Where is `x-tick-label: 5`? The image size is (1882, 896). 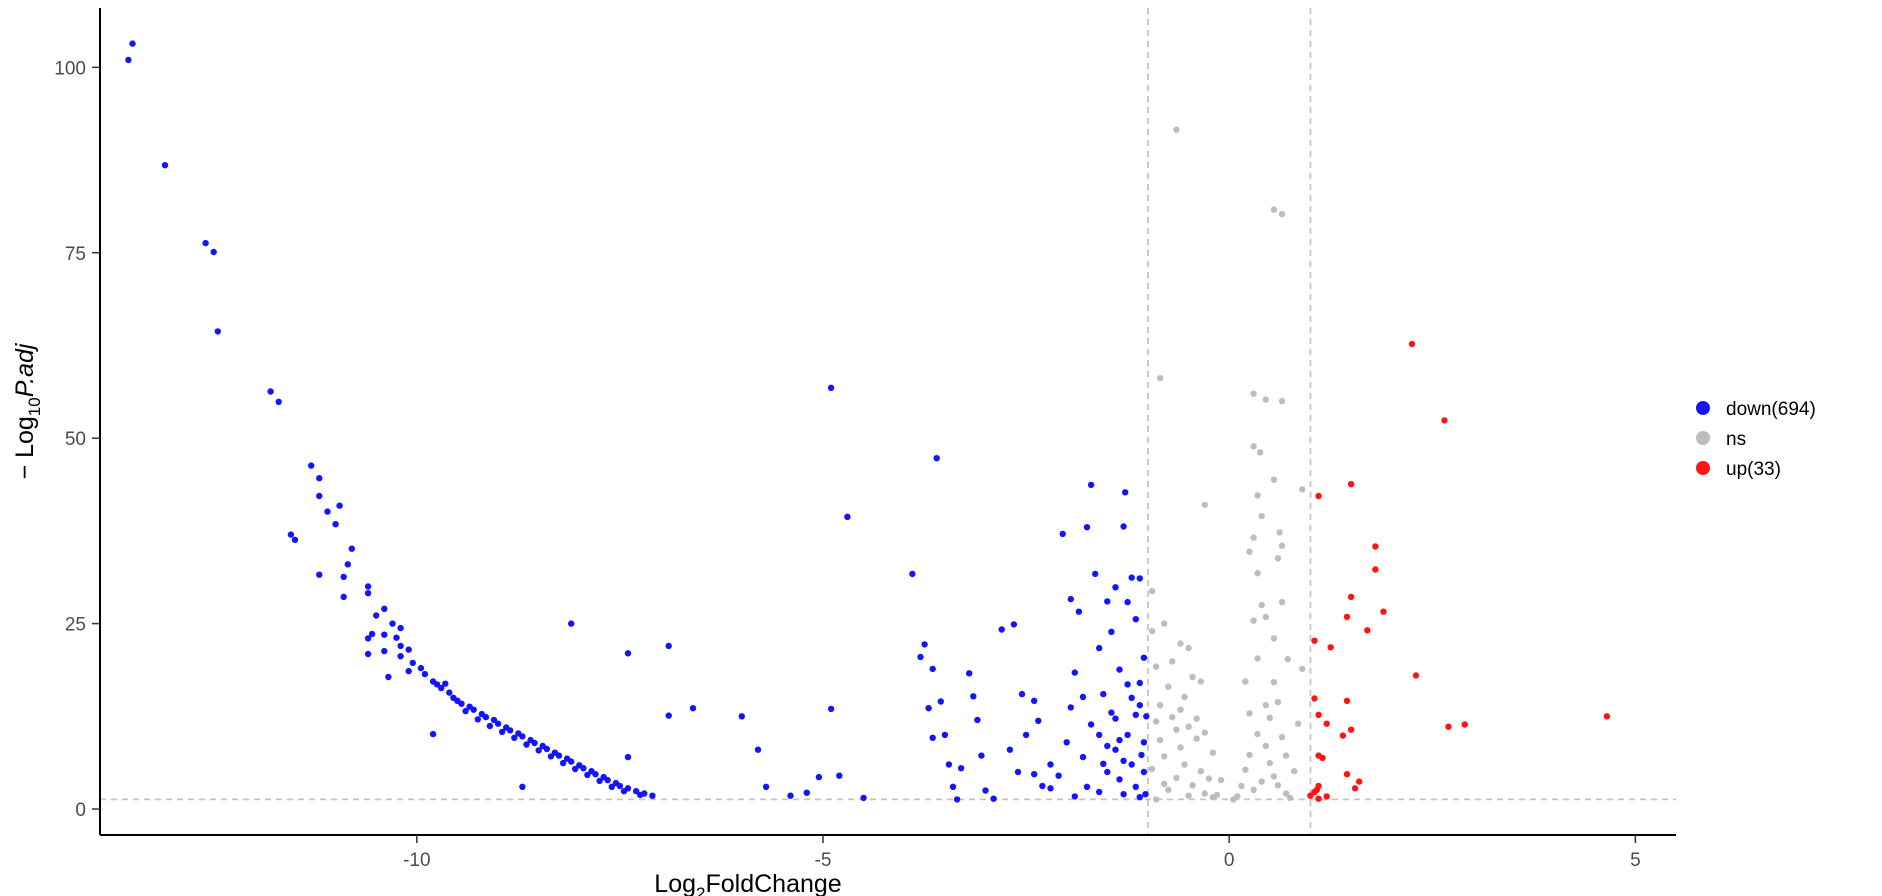 x-tick-label: 5 is located at coordinates (1635, 860).